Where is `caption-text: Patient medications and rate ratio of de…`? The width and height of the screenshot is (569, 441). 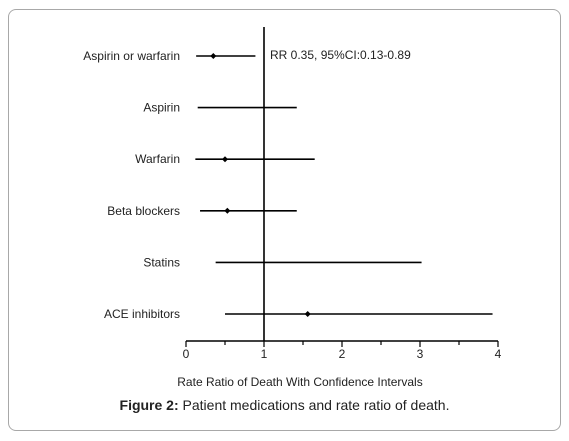
caption-text: Patient medications and rate ratio of de… is located at coordinates (314, 405).